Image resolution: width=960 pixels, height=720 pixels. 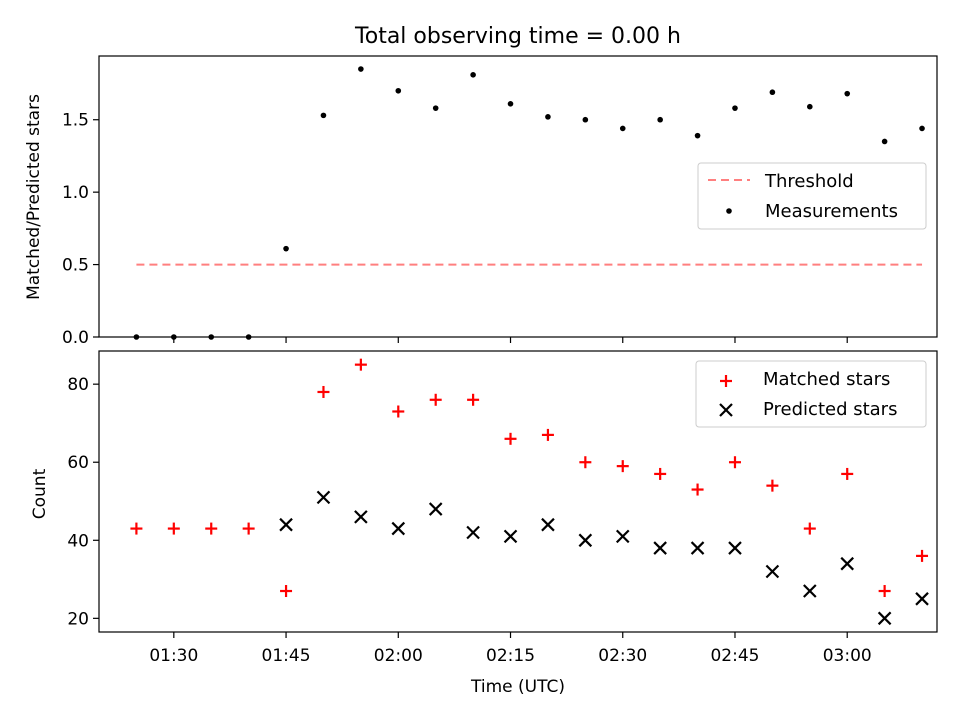 What do you see at coordinates (78, 385) in the screenshot?
I see `count-y-tick-label: 80` at bounding box center [78, 385].